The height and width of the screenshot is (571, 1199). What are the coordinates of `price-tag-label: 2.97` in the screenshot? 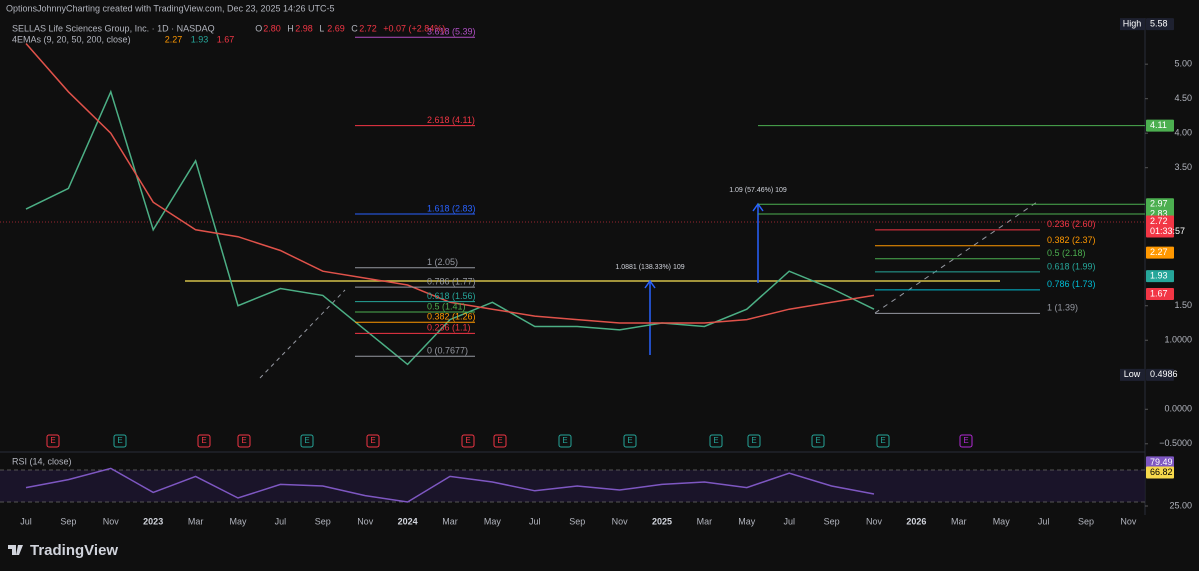 It's located at (1159, 204).